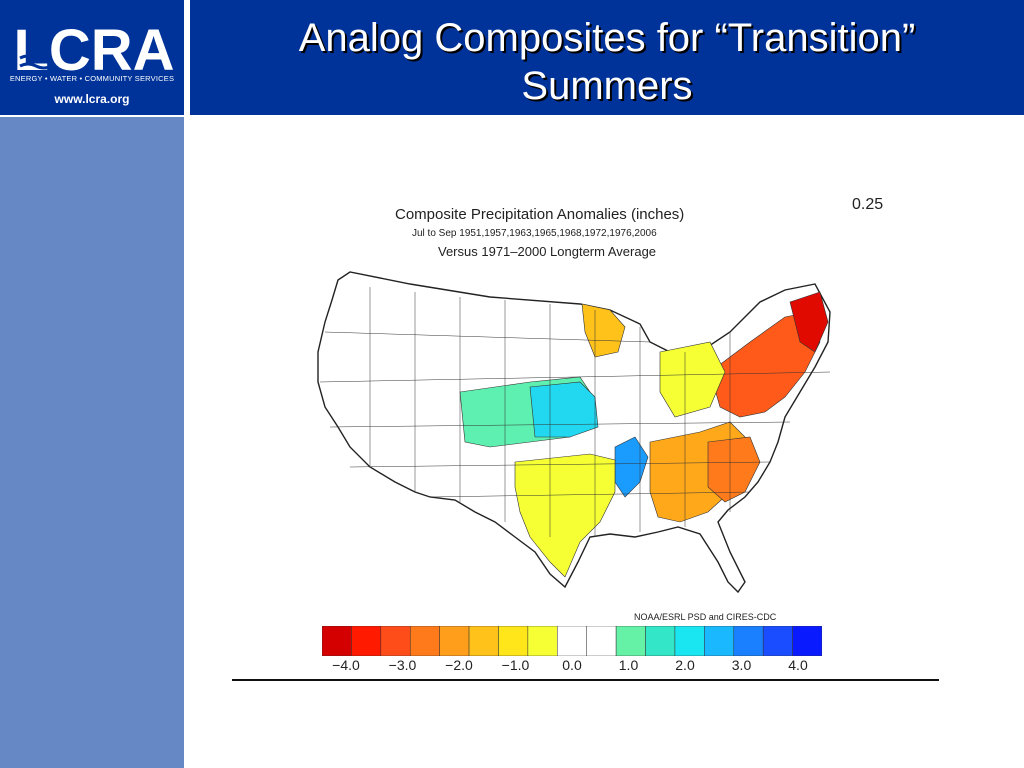 Image resolution: width=1024 pixels, height=768 pixels. What do you see at coordinates (515, 665) in the screenshot?
I see `colorbar-label-3: −1.0` at bounding box center [515, 665].